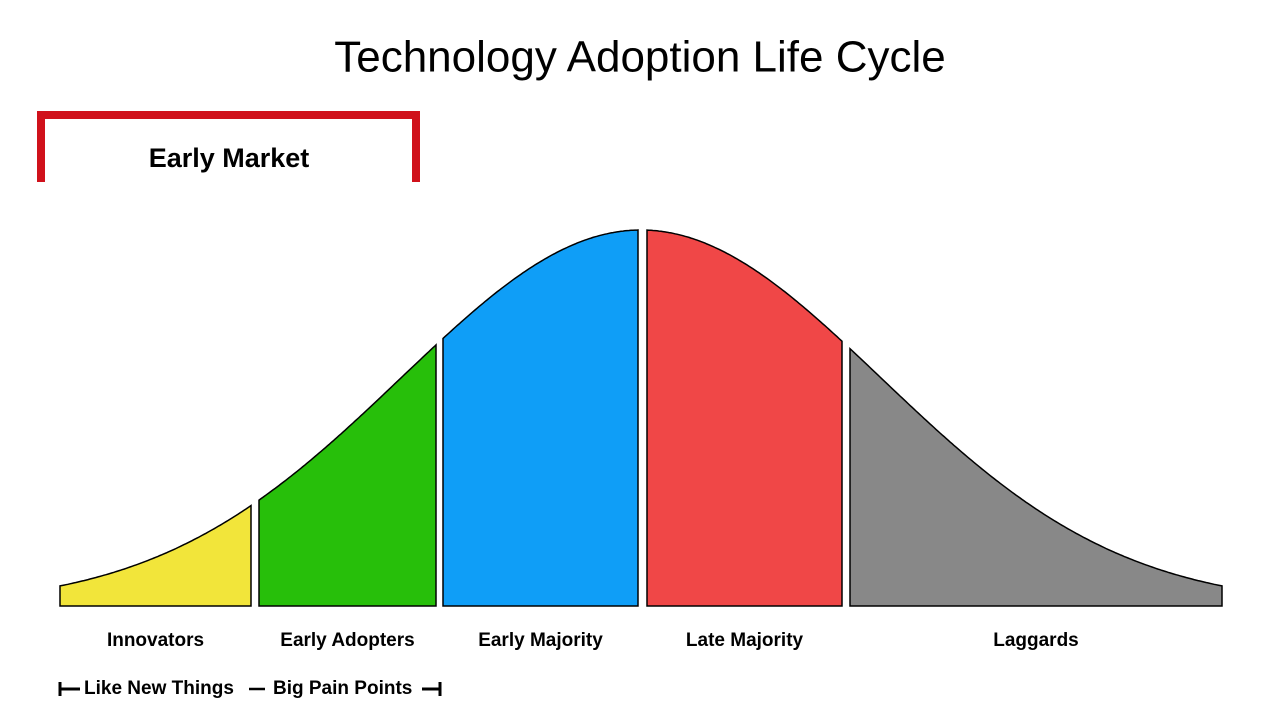 The width and height of the screenshot is (1280, 720). What do you see at coordinates (1036, 640) in the screenshot?
I see `segment-label: Laggards` at bounding box center [1036, 640].